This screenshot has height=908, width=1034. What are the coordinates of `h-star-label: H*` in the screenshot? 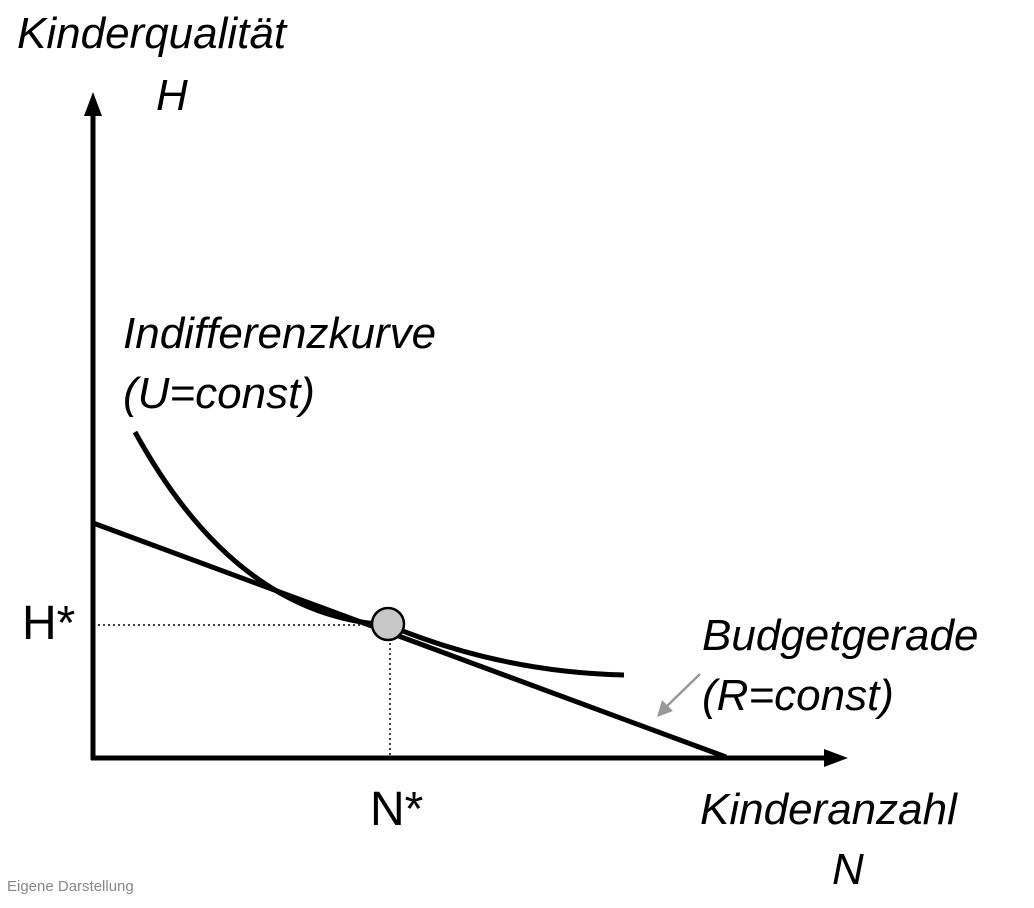 It's located at (49, 623).